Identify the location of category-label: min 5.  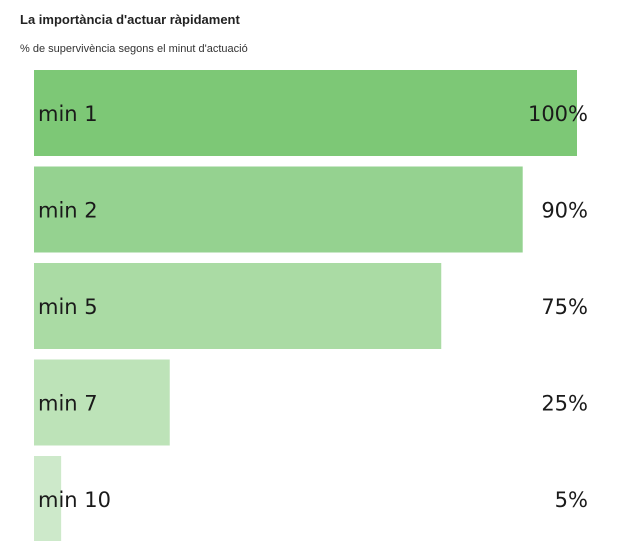
(68, 307).